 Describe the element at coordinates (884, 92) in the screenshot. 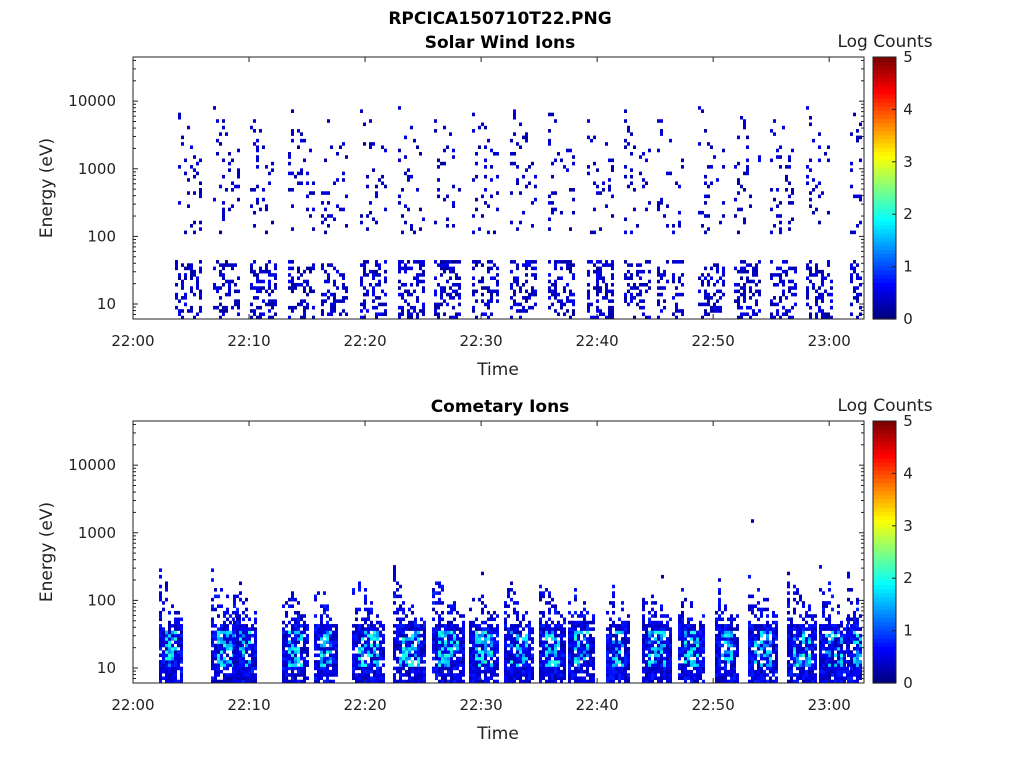

I see `colorbar-segment` at that location.